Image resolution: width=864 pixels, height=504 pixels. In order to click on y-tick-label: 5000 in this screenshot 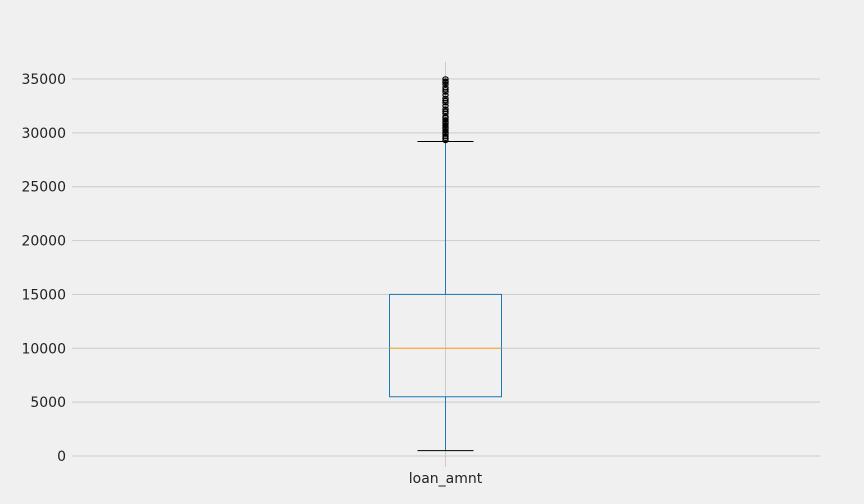, I will do `click(48, 403)`.